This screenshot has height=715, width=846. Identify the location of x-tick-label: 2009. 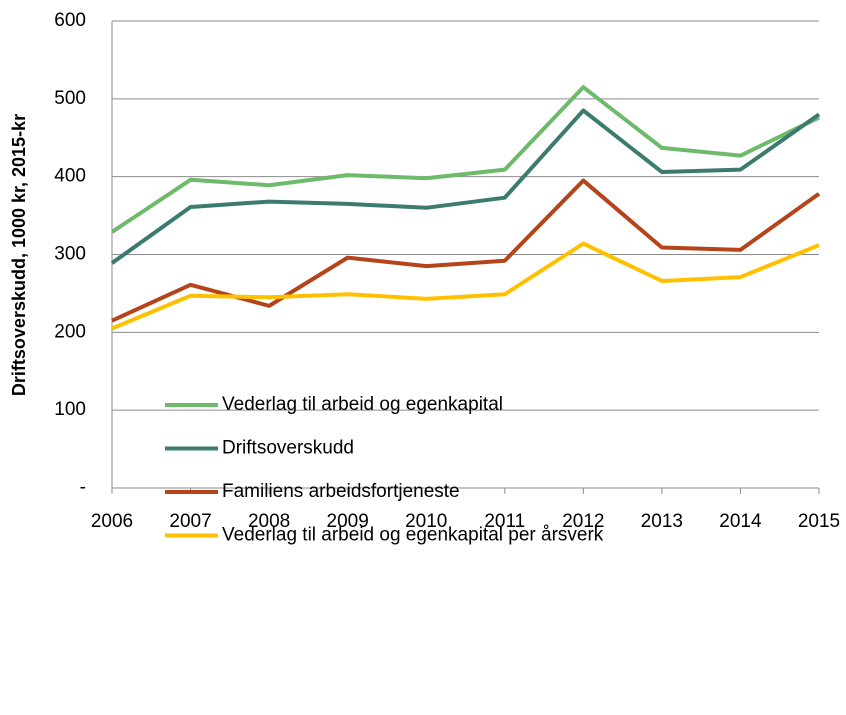
(348, 521).